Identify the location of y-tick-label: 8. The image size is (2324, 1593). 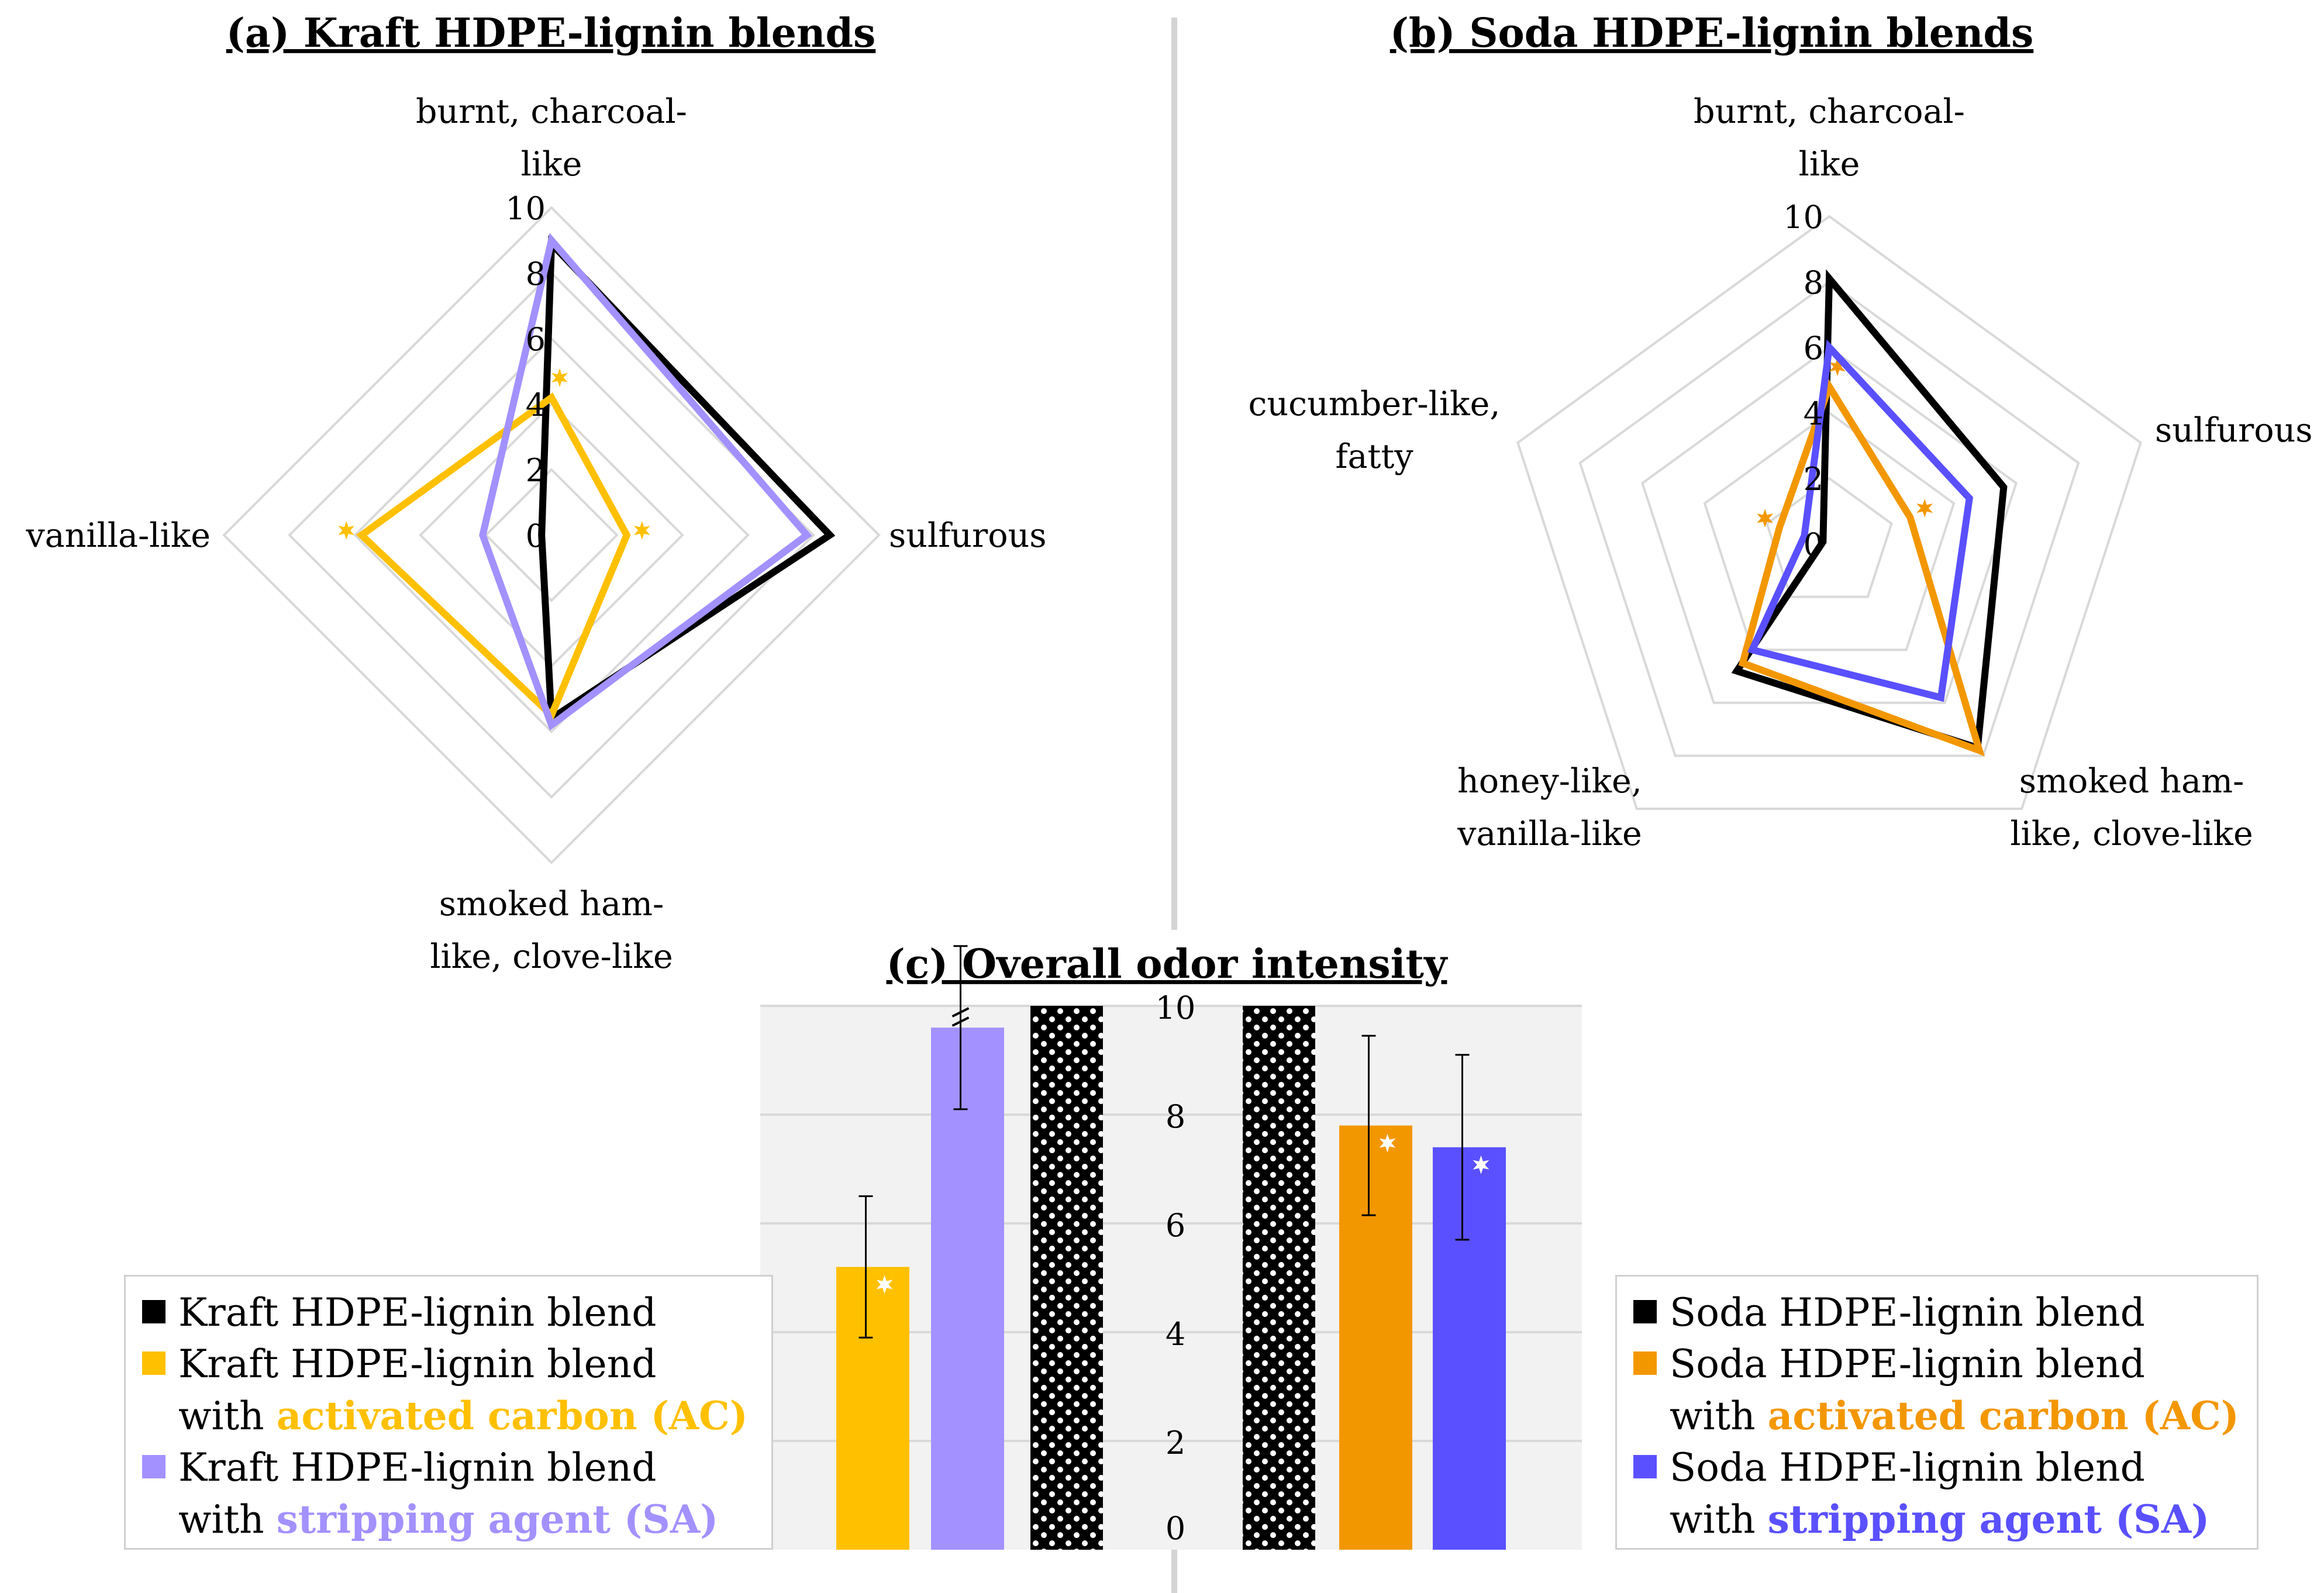
(1175, 1117).